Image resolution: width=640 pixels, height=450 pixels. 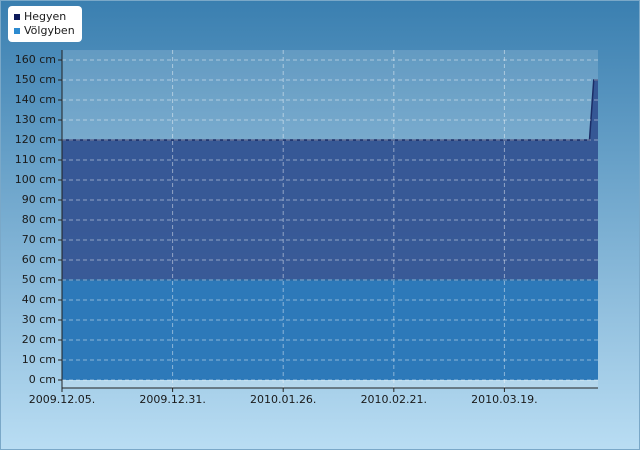 I want to click on x-tick-label: 2010.02.21., so click(x=394, y=399).